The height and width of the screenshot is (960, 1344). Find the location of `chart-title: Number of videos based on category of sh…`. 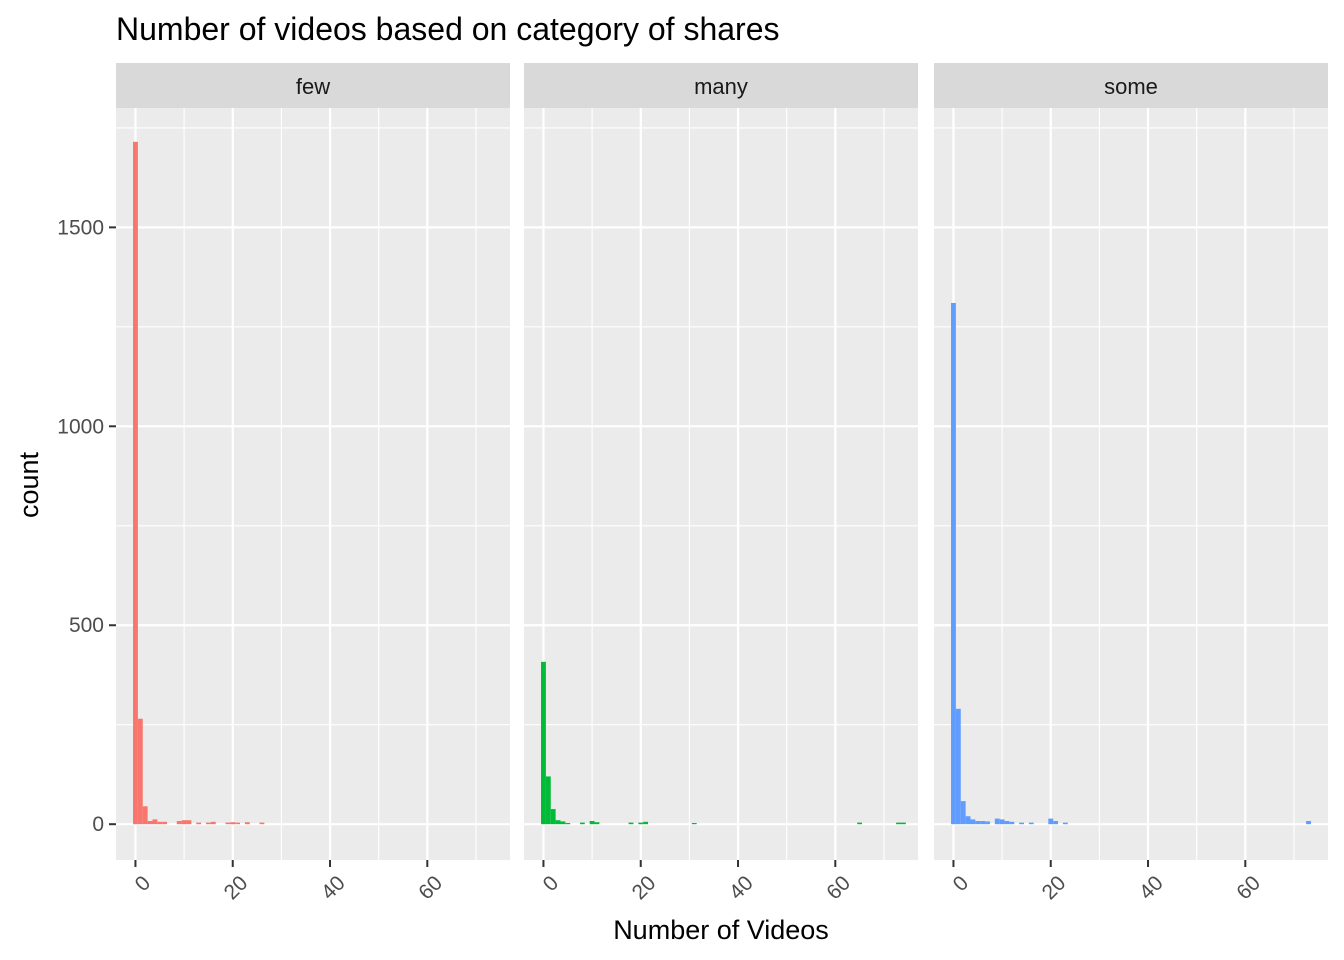

chart-title: Number of videos based on category of sh… is located at coordinates (447, 29).